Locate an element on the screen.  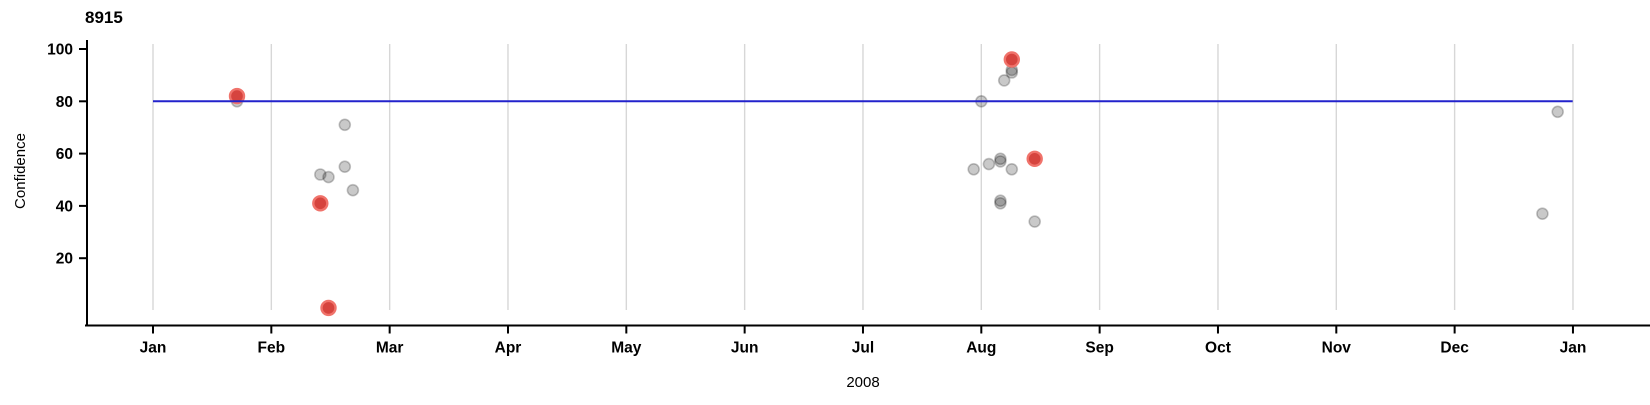
month-tick-label: Sep is located at coordinates (1099, 348).